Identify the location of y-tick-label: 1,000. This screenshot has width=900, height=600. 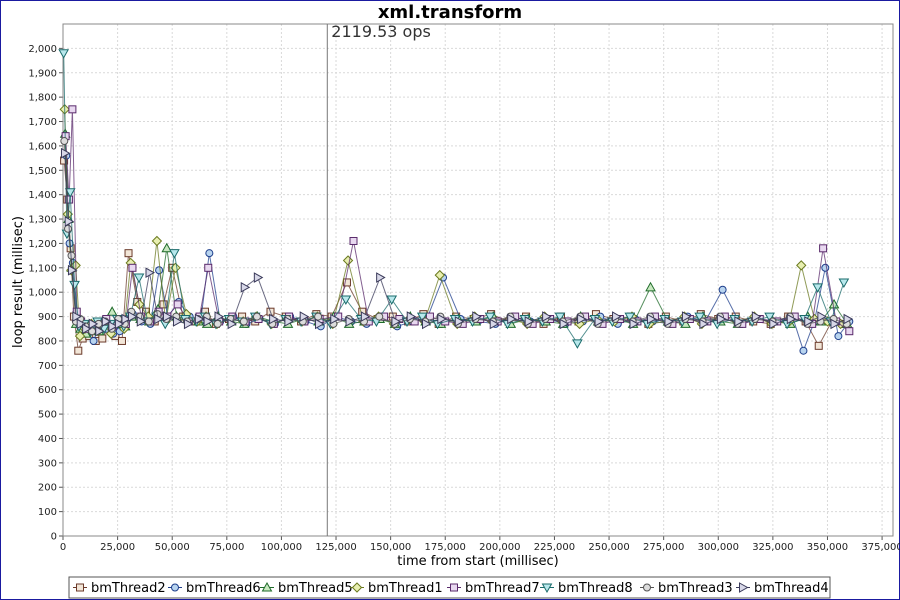
(42, 293).